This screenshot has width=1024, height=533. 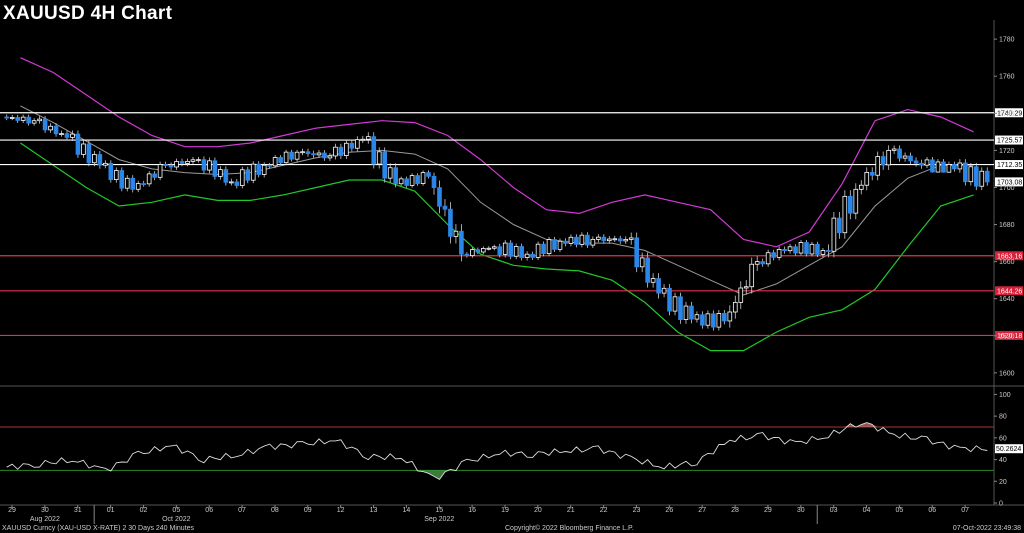 What do you see at coordinates (1007, 299) in the screenshot?
I see `price-tick-label: 1640` at bounding box center [1007, 299].